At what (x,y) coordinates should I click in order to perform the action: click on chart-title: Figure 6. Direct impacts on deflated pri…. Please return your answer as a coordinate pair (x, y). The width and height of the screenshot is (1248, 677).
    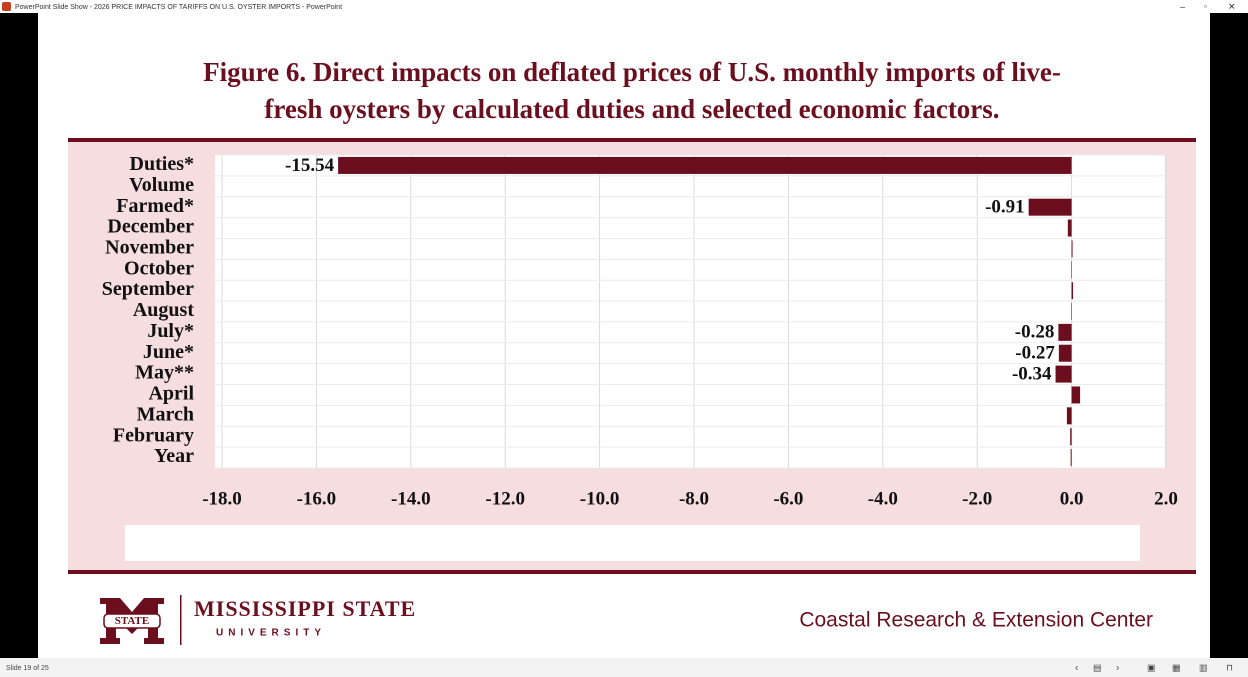
    Looking at the image, I should click on (632, 72).